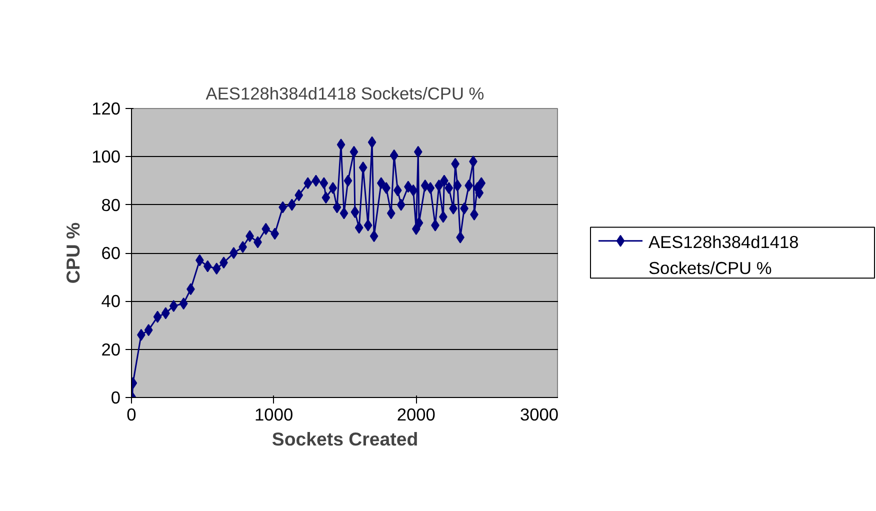  What do you see at coordinates (106, 156) in the screenshot?
I see `y-tick-label: 100` at bounding box center [106, 156].